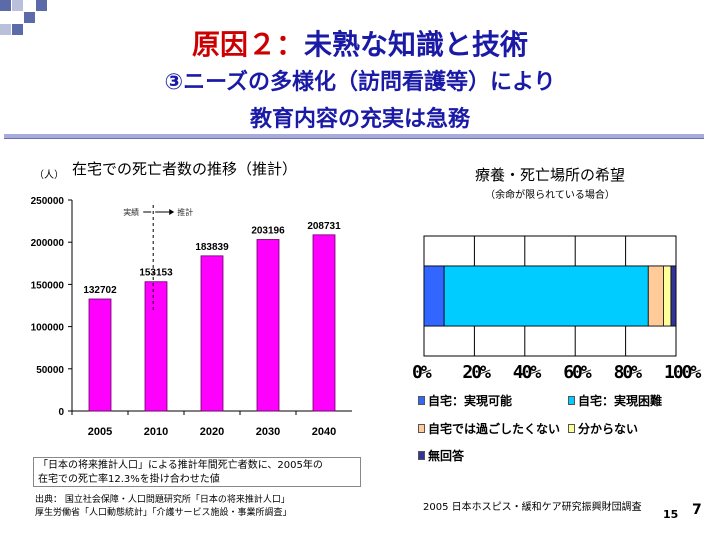 The height and width of the screenshot is (540, 720). I want to click on y-tick-label: 50000, so click(50, 370).